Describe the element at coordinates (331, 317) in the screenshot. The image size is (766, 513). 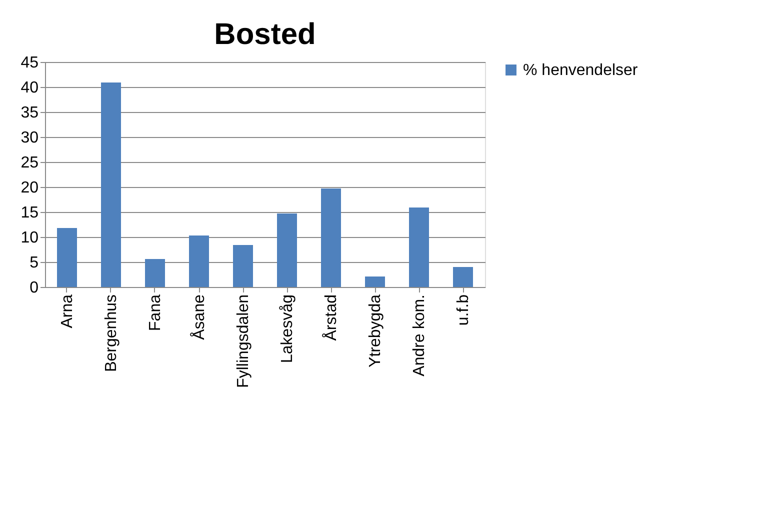
I see `x-tick-label: Årstad` at that location.